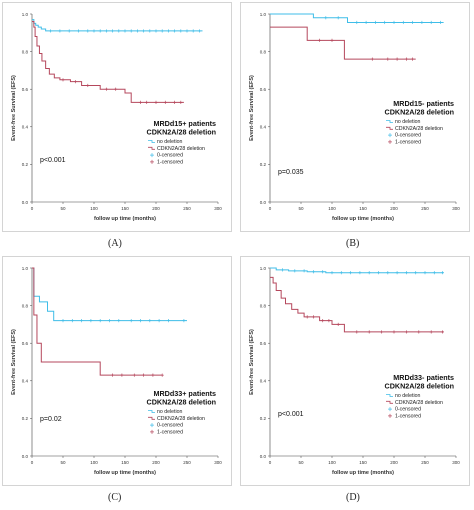  What do you see at coordinates (184, 393) in the screenshot?
I see `chart-title-line: MRDd33+ patients` at bounding box center [184, 393].